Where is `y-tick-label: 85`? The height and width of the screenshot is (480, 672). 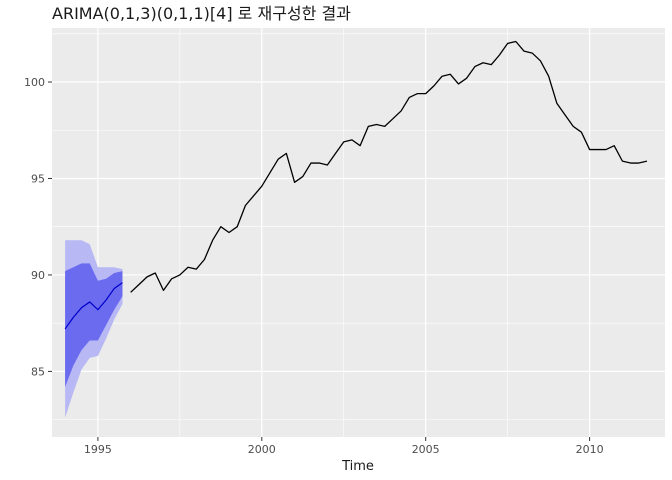
y-tick-label: 85 is located at coordinates (38, 371).